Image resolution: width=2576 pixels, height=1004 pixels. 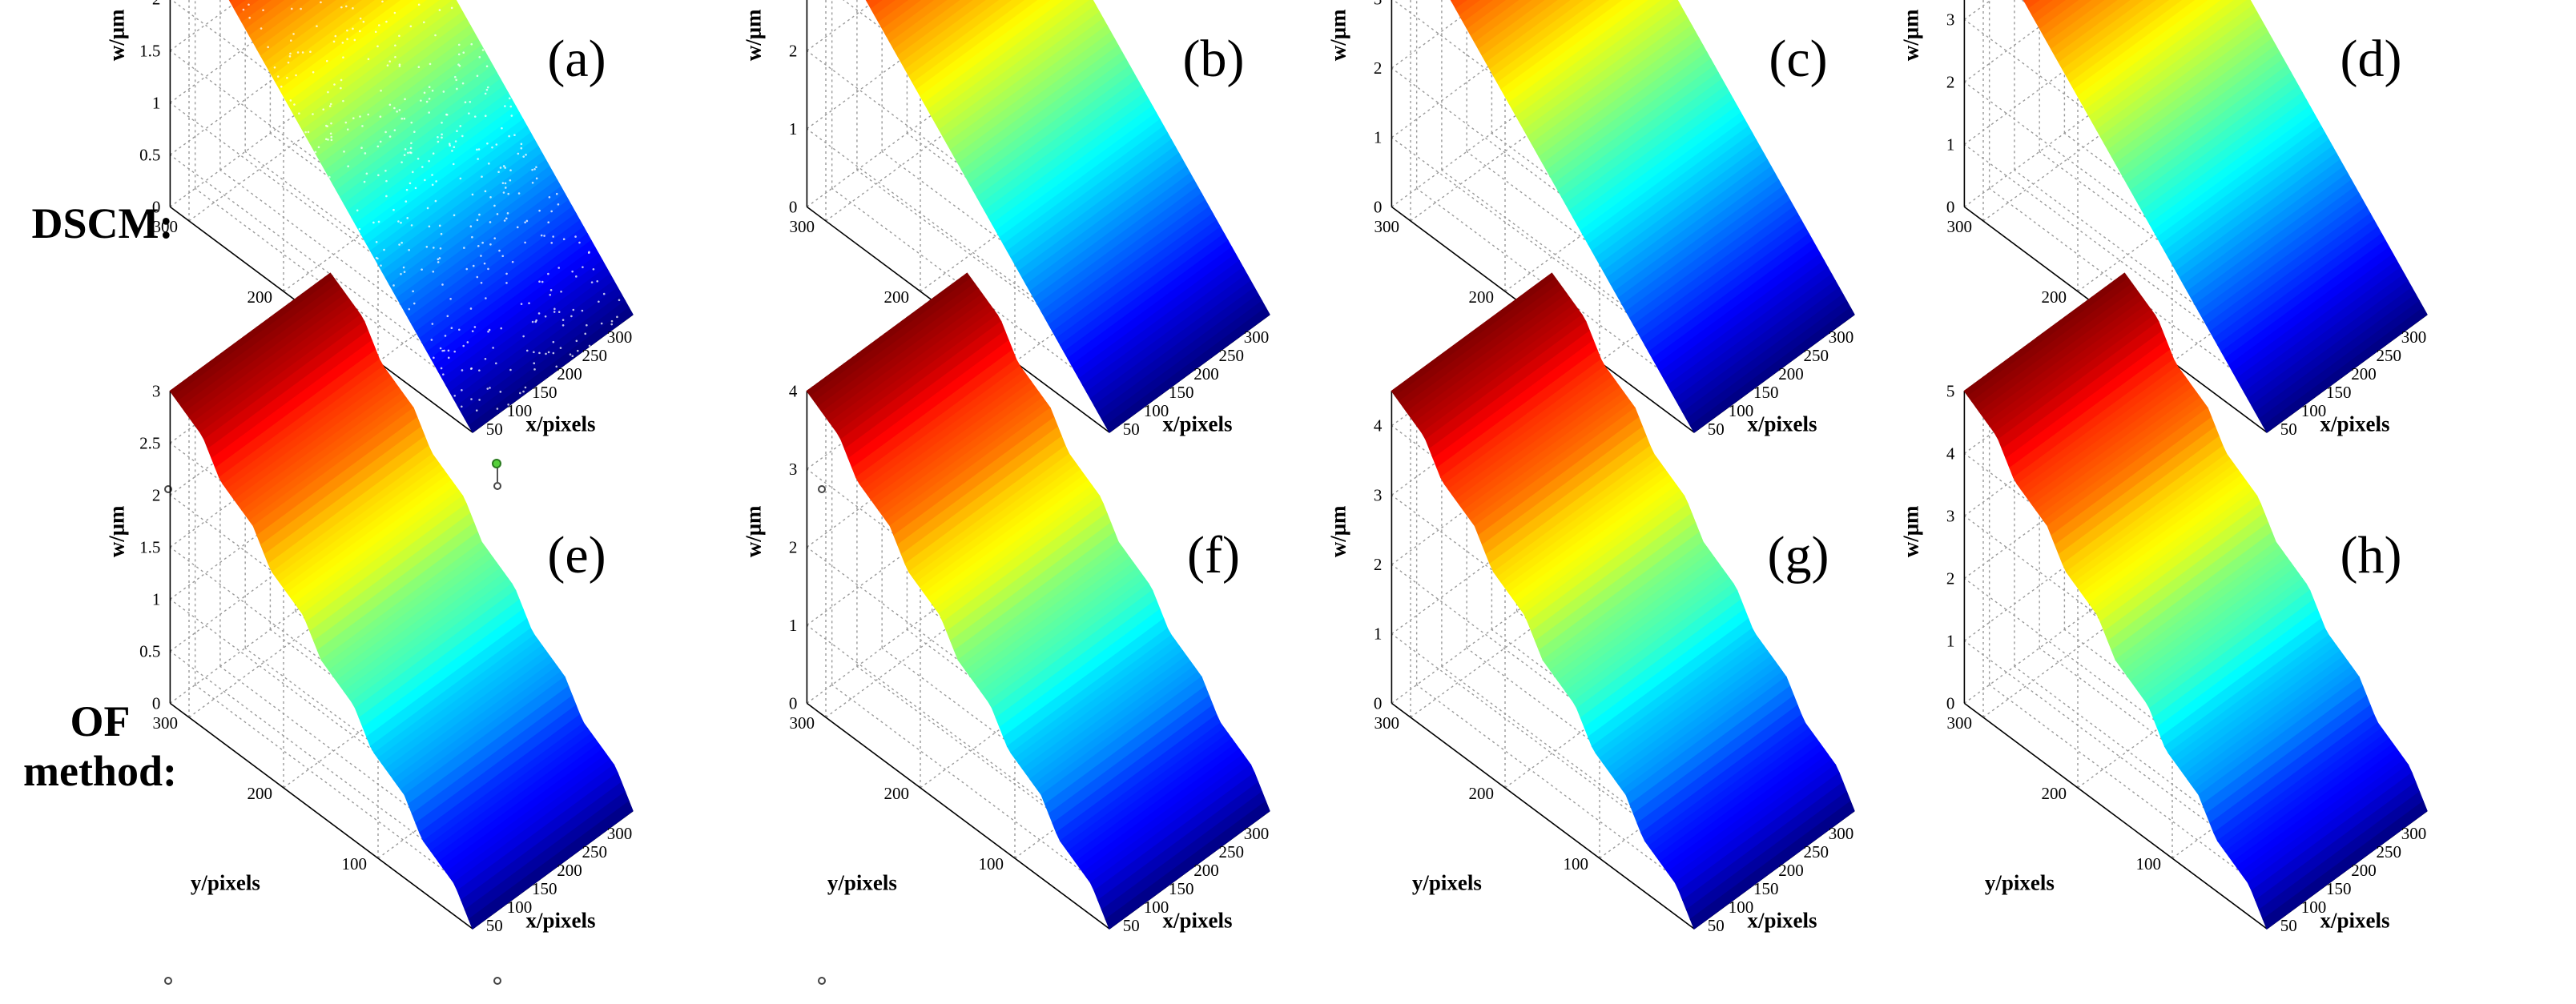 What do you see at coordinates (1816, 355) in the screenshot?
I see `x-tick-label: 250` at bounding box center [1816, 355].